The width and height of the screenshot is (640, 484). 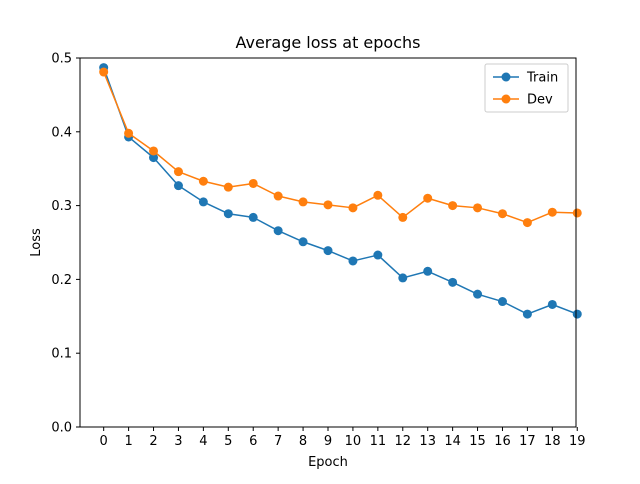 What do you see at coordinates (540, 100) in the screenshot?
I see `legend-dev-label: Dev` at bounding box center [540, 100].